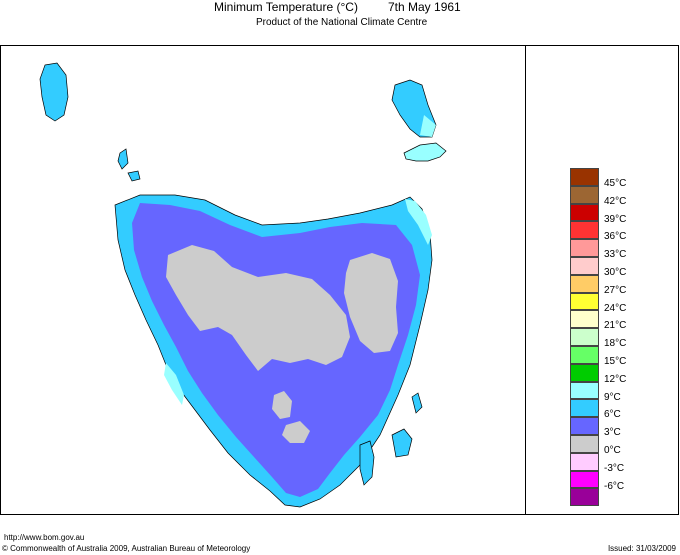 This screenshot has height=555, width=680. I want to click on maria-island, so click(417, 403).